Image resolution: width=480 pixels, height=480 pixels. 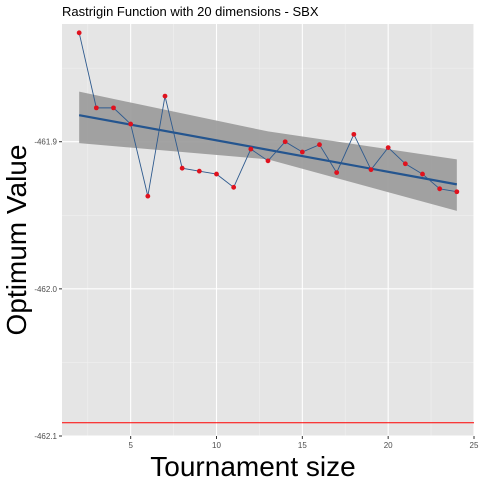 I want to click on trend-line, so click(x=268, y=150).